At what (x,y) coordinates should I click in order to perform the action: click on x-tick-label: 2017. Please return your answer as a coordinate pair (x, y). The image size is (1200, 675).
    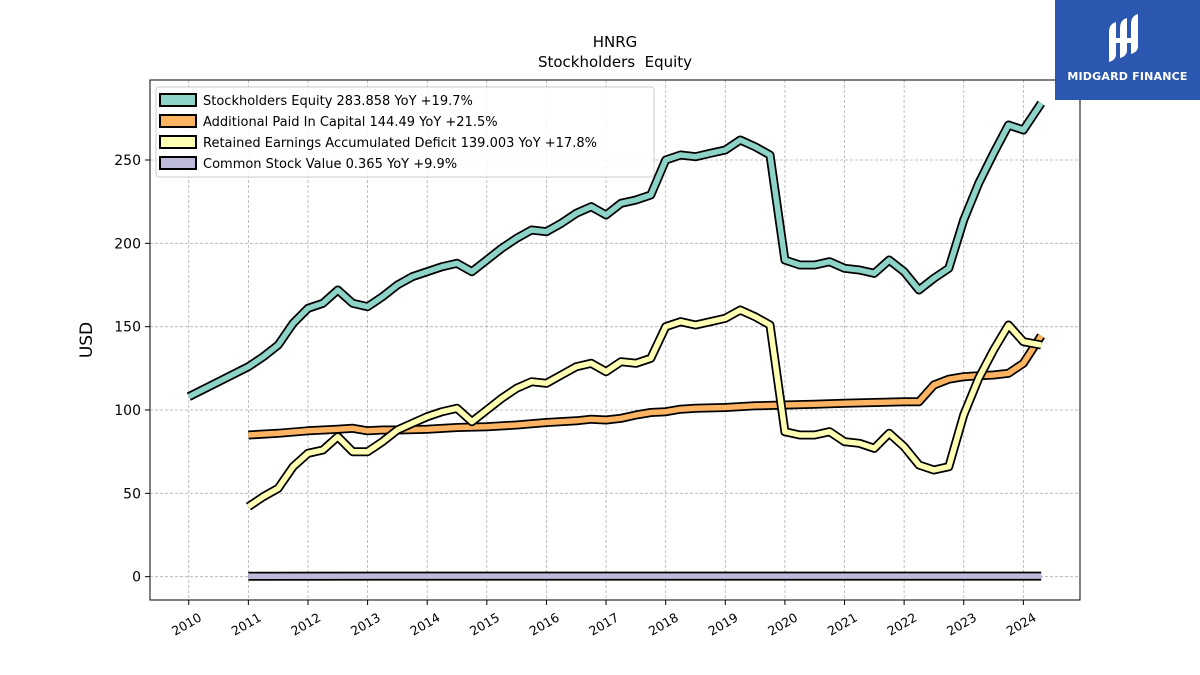
    Looking at the image, I should click on (603, 624).